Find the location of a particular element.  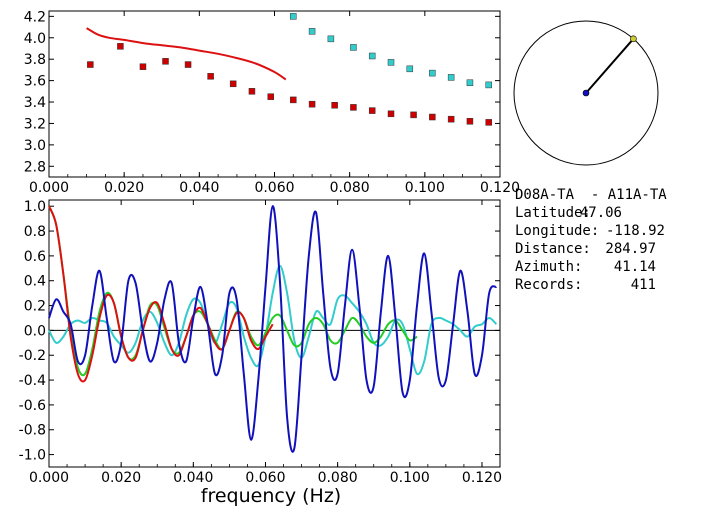

longitude-value: -118.92 is located at coordinates (635, 231).